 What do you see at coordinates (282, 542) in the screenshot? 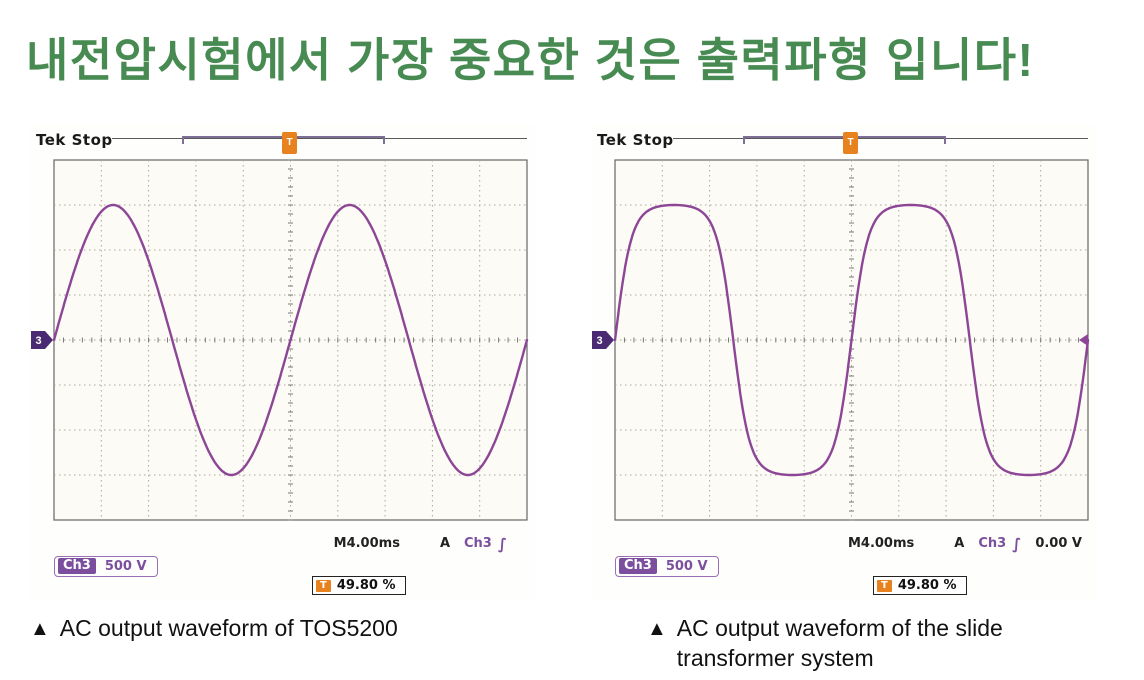
I see `trigger-readout-row: M4.00ms A Ch3 ∫` at bounding box center [282, 542].